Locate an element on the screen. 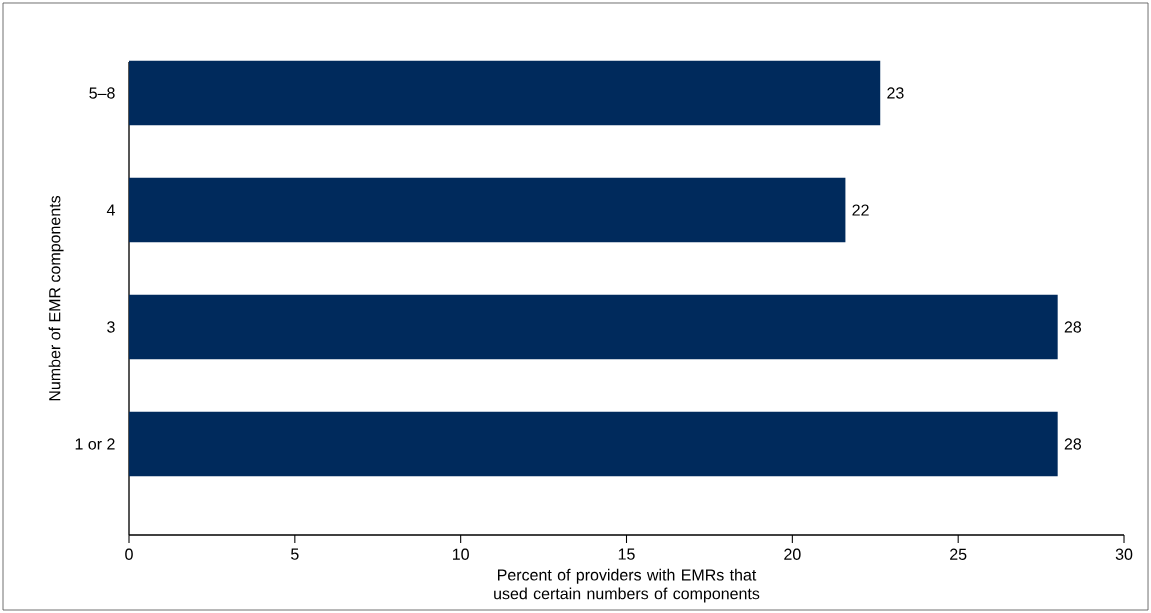 The height and width of the screenshot is (613, 1151). y-tick-label: 5–8 is located at coordinates (102, 93).